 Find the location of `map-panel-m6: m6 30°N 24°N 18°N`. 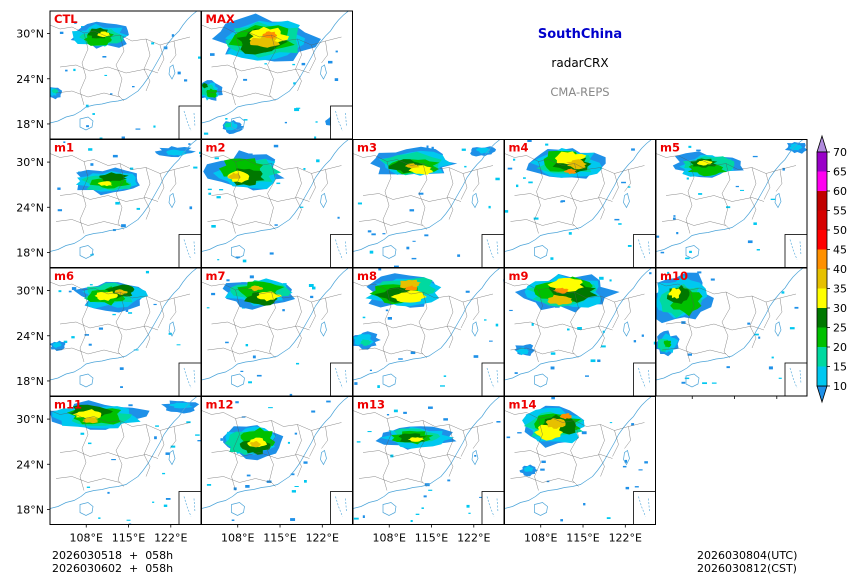

map-panel-m6: m6 30°N 24°N 18°N is located at coordinates (109, 332).